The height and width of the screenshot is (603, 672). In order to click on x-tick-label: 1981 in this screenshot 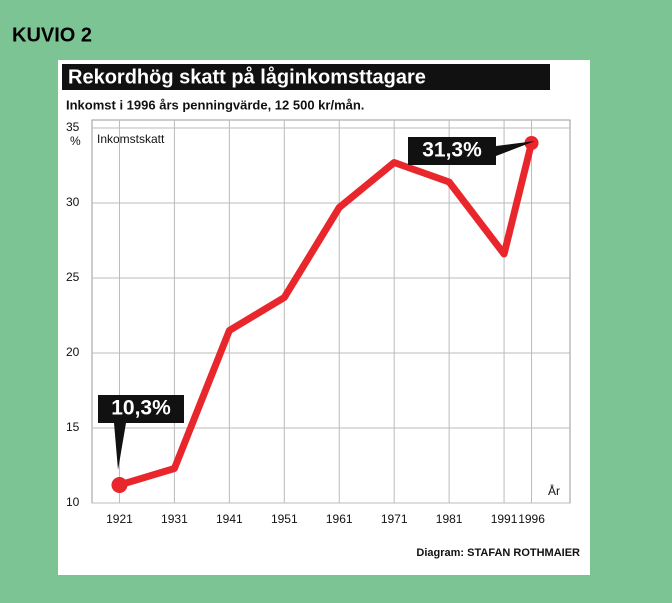, I will do `click(449, 519)`.